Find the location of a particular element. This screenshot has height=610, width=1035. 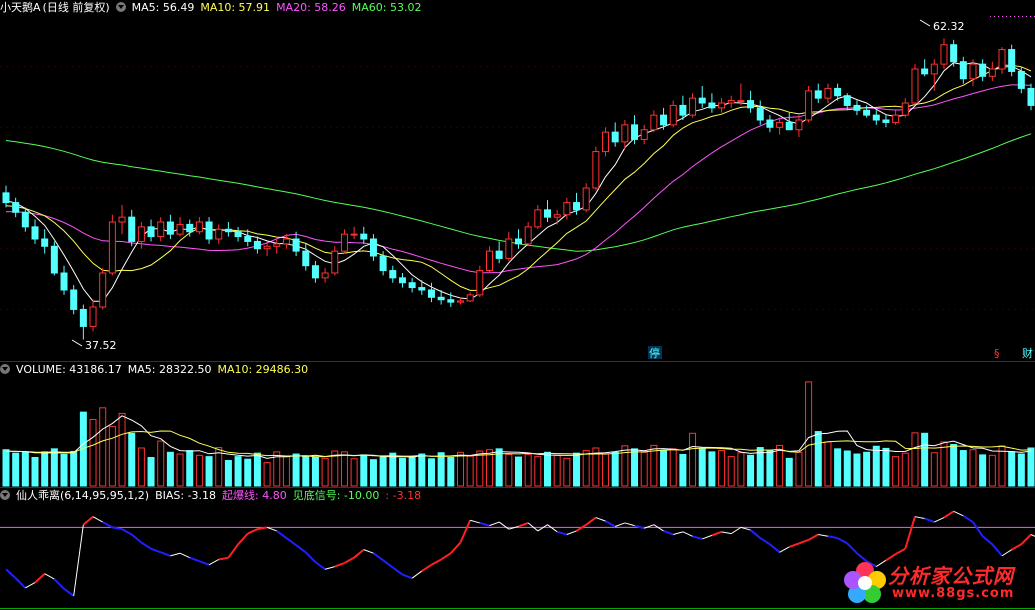

vol-ma5-label: MA5: 28322.50 is located at coordinates (169, 369).